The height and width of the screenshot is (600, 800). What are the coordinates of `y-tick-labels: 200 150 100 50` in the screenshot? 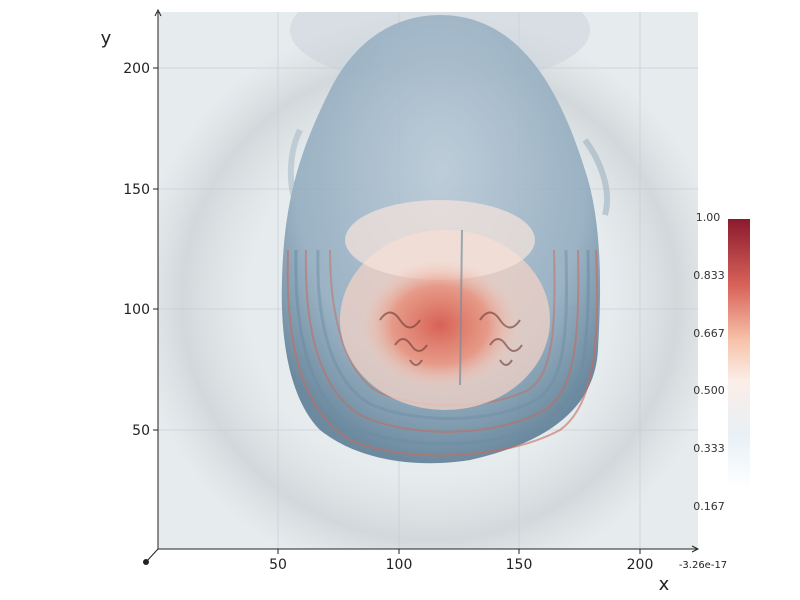 It's located at (136, 250).